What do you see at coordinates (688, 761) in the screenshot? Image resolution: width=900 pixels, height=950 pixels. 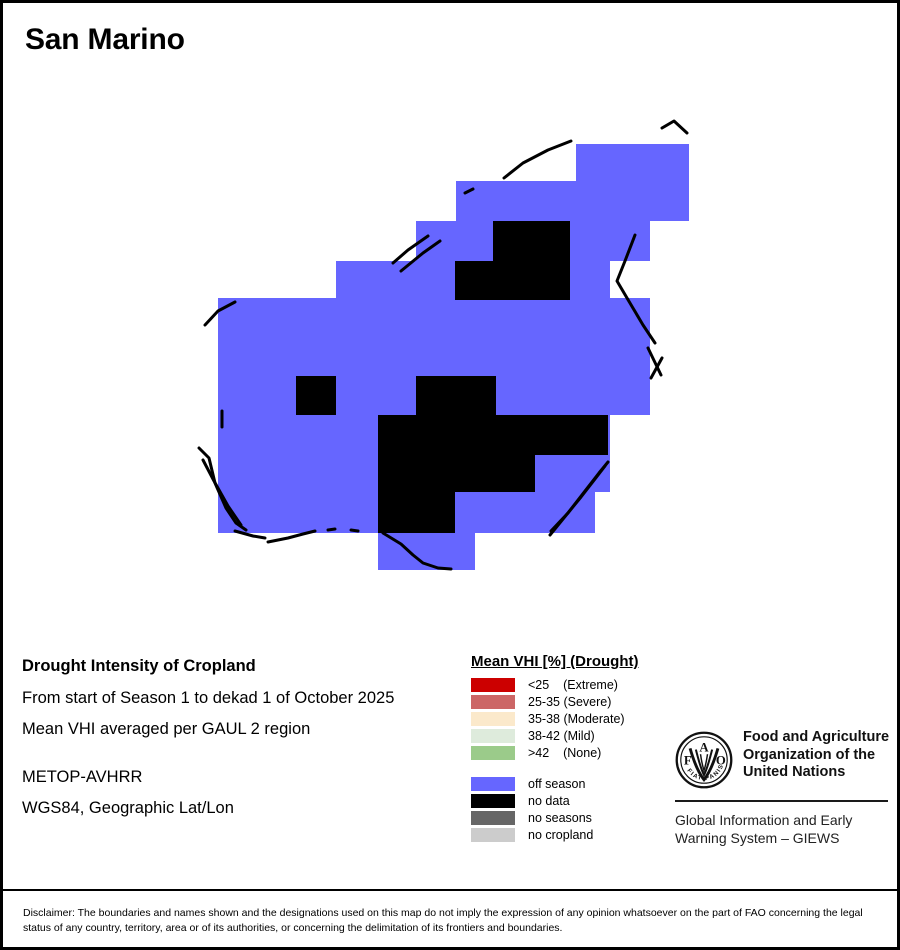 I see `svg-text: F` at bounding box center [688, 761].